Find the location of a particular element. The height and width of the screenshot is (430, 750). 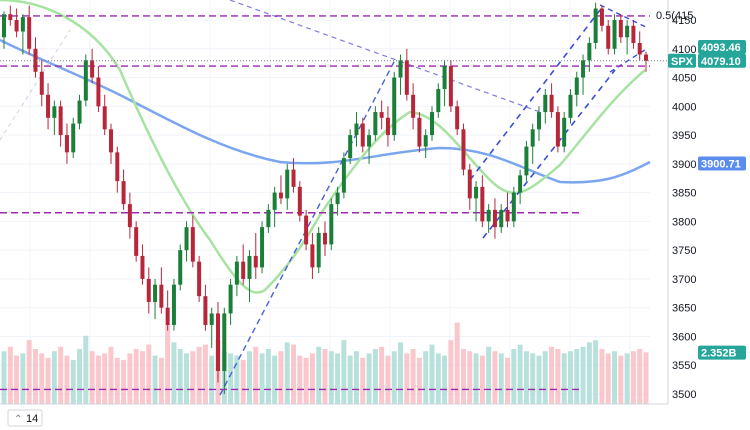

tick-label: 4150 is located at coordinates (684, 21).